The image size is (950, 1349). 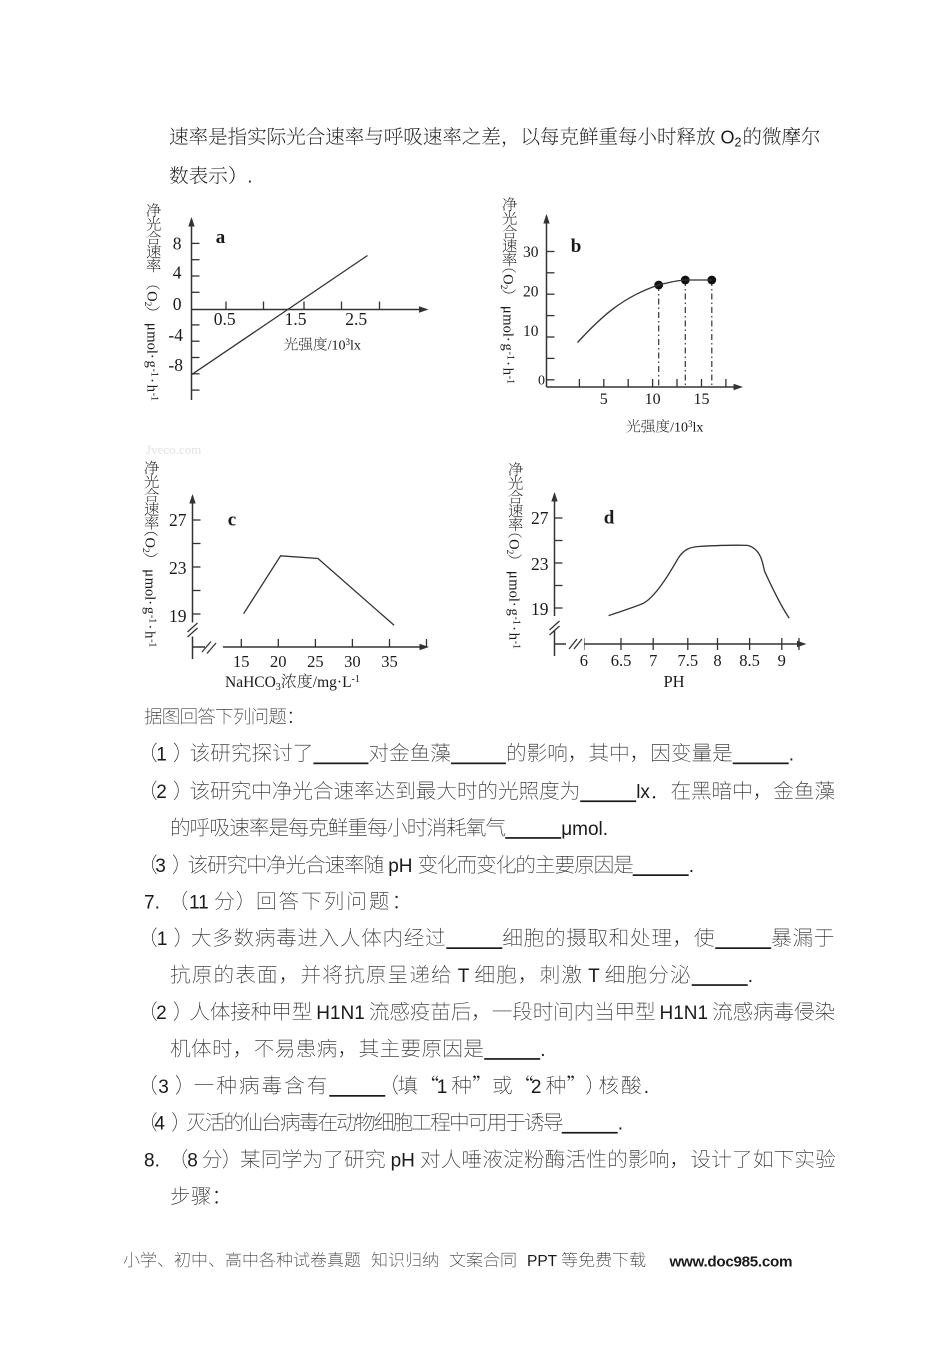 What do you see at coordinates (584, 829) in the screenshot?
I see `svg-text: μmol.` at bounding box center [584, 829].